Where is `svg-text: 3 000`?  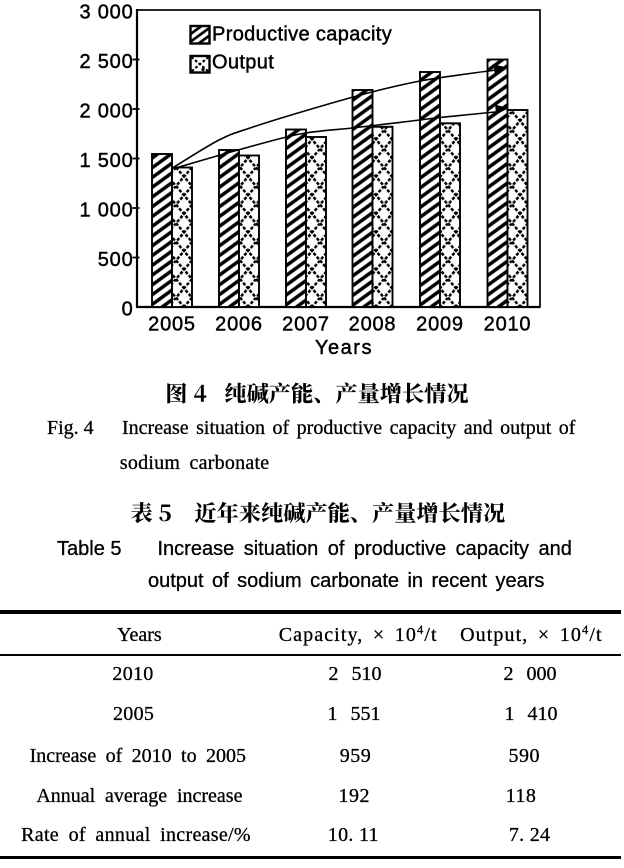 svg-text: 3 000 is located at coordinates (106, 13).